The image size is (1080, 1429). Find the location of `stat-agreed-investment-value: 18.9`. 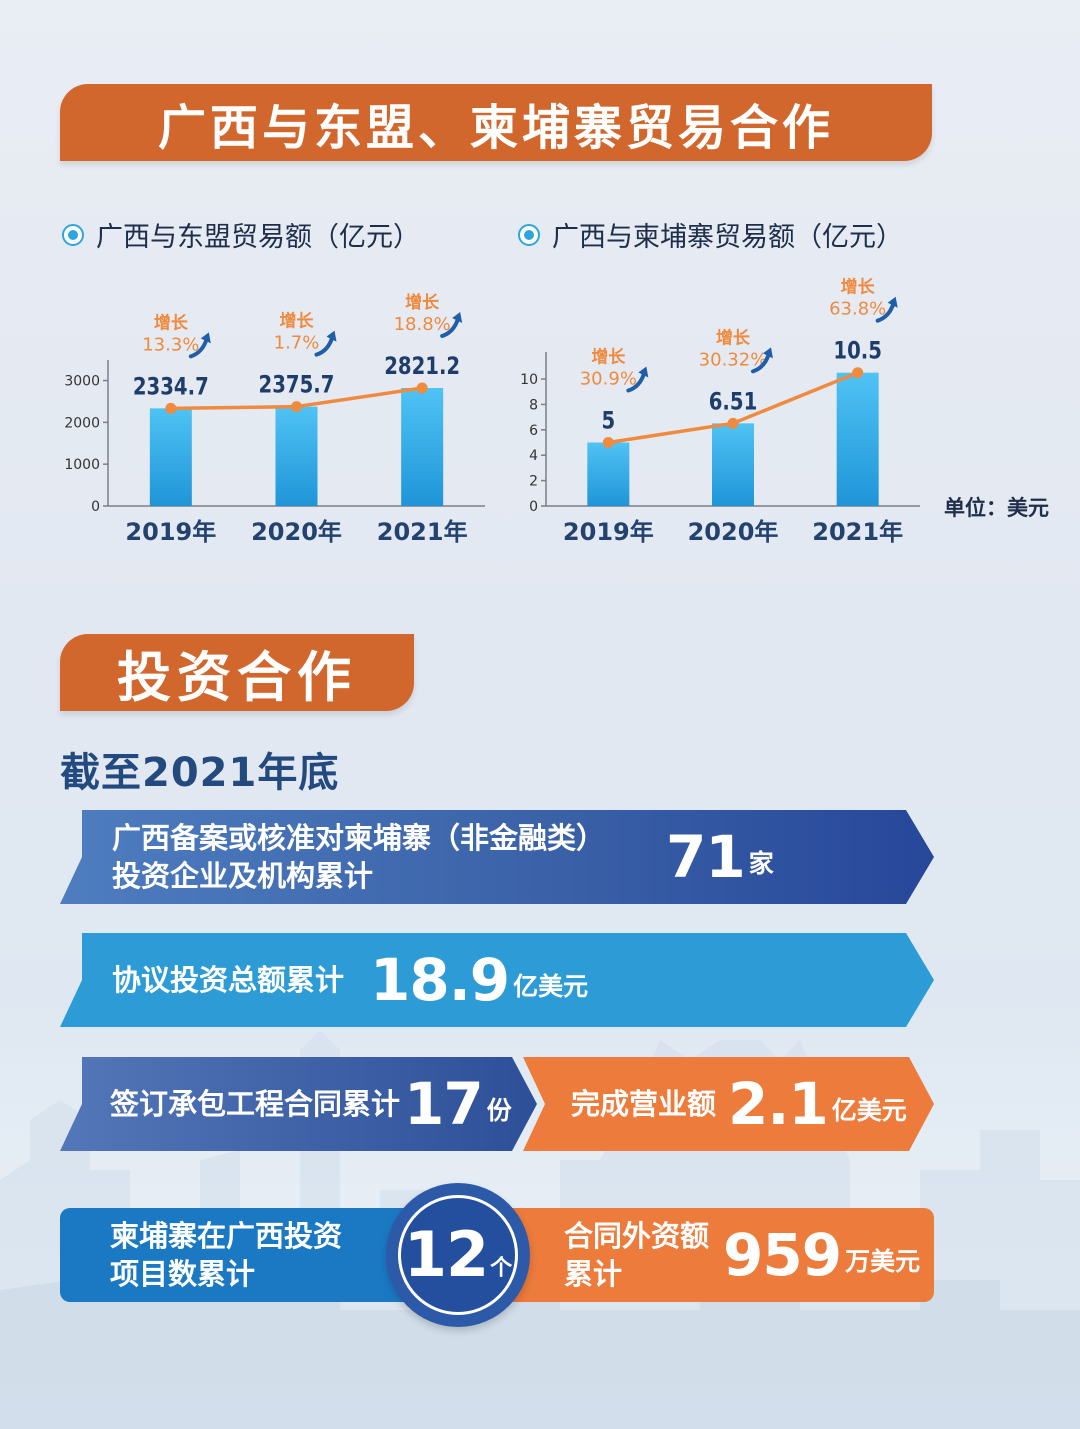

stat-agreed-investment-value: 18.9 is located at coordinates (440, 980).